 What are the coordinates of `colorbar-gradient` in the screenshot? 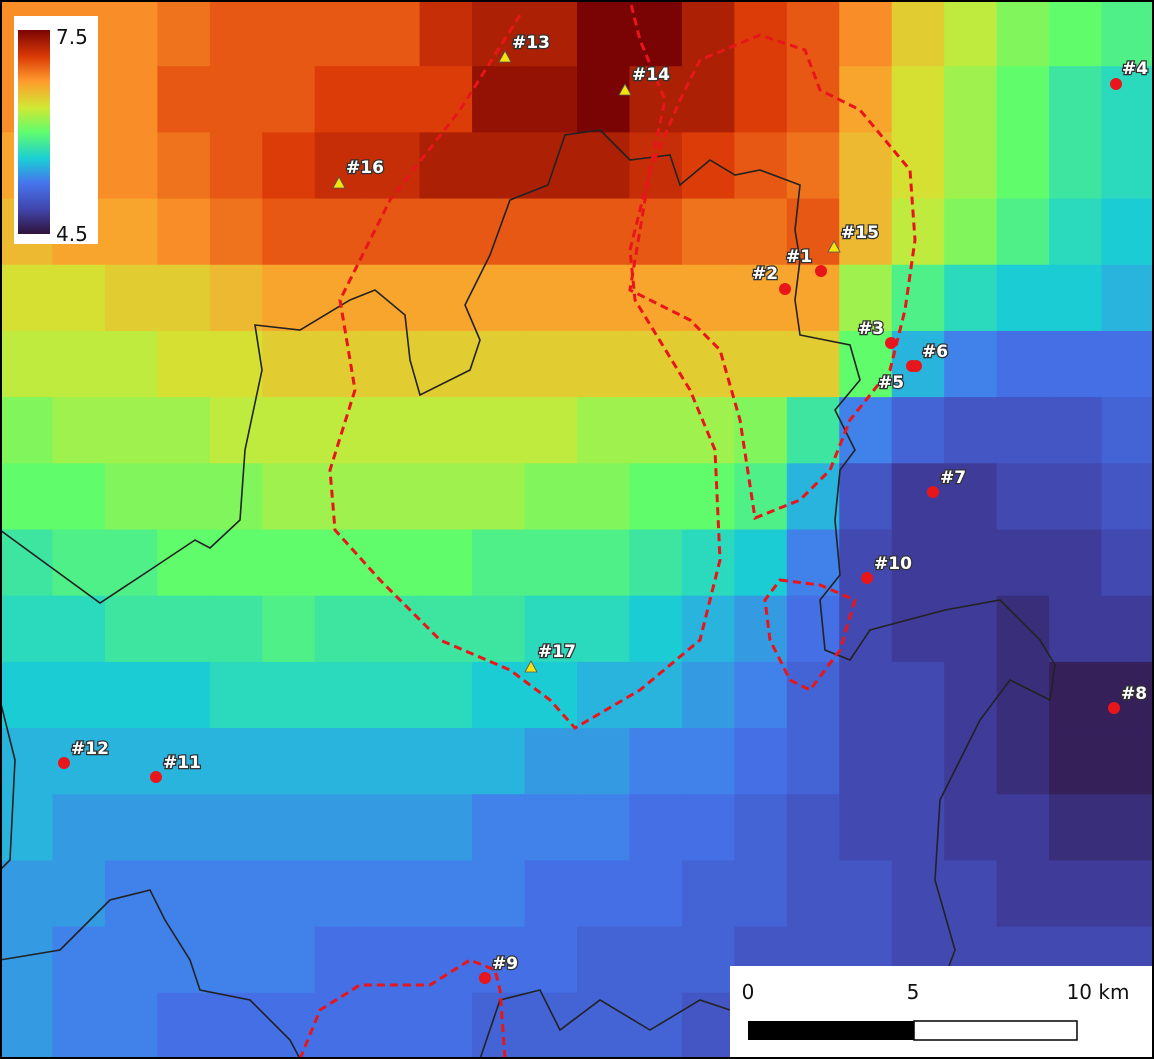 It's located at (34, 132).